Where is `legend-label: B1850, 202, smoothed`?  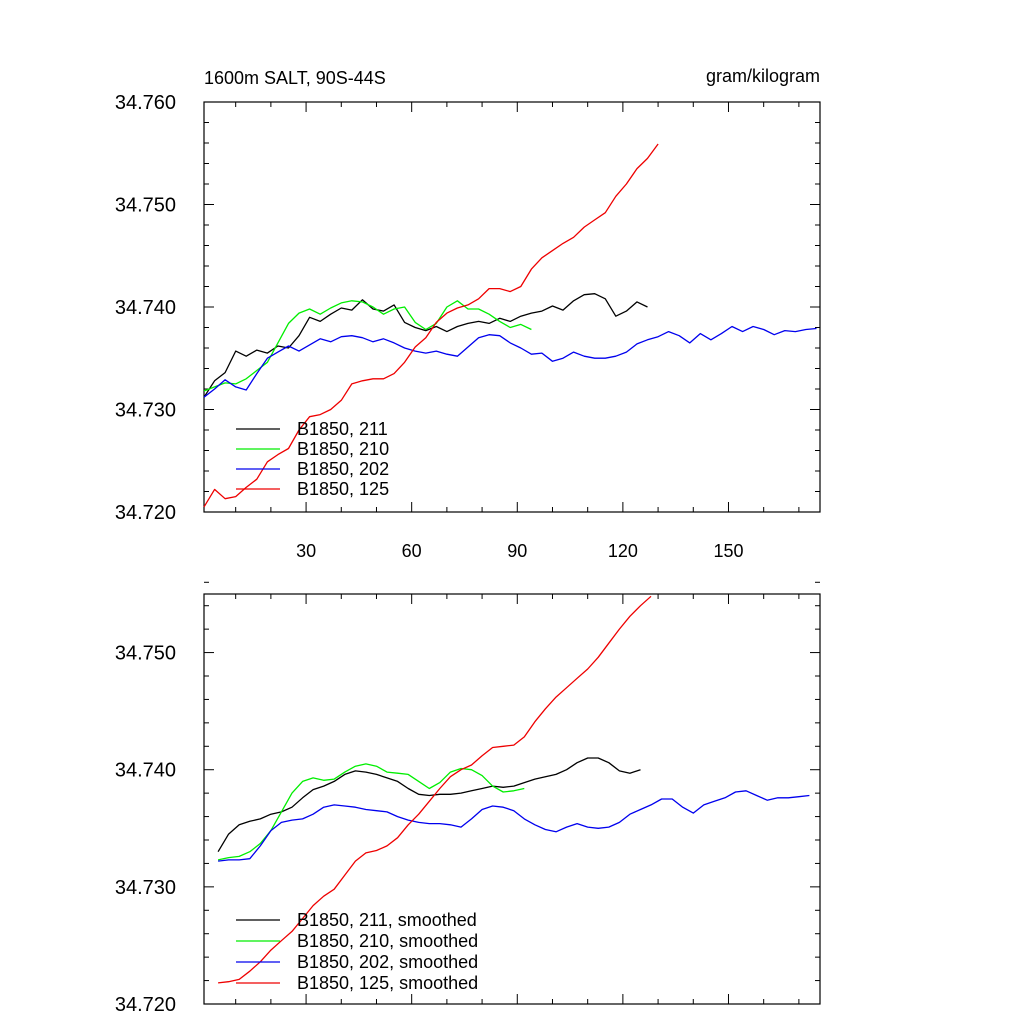
legend-label: B1850, 202, smoothed is located at coordinates (387, 962).